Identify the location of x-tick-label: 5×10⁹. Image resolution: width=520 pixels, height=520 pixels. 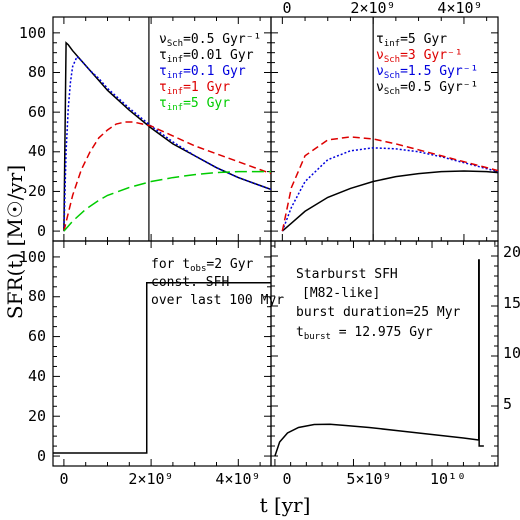
(368, 479).